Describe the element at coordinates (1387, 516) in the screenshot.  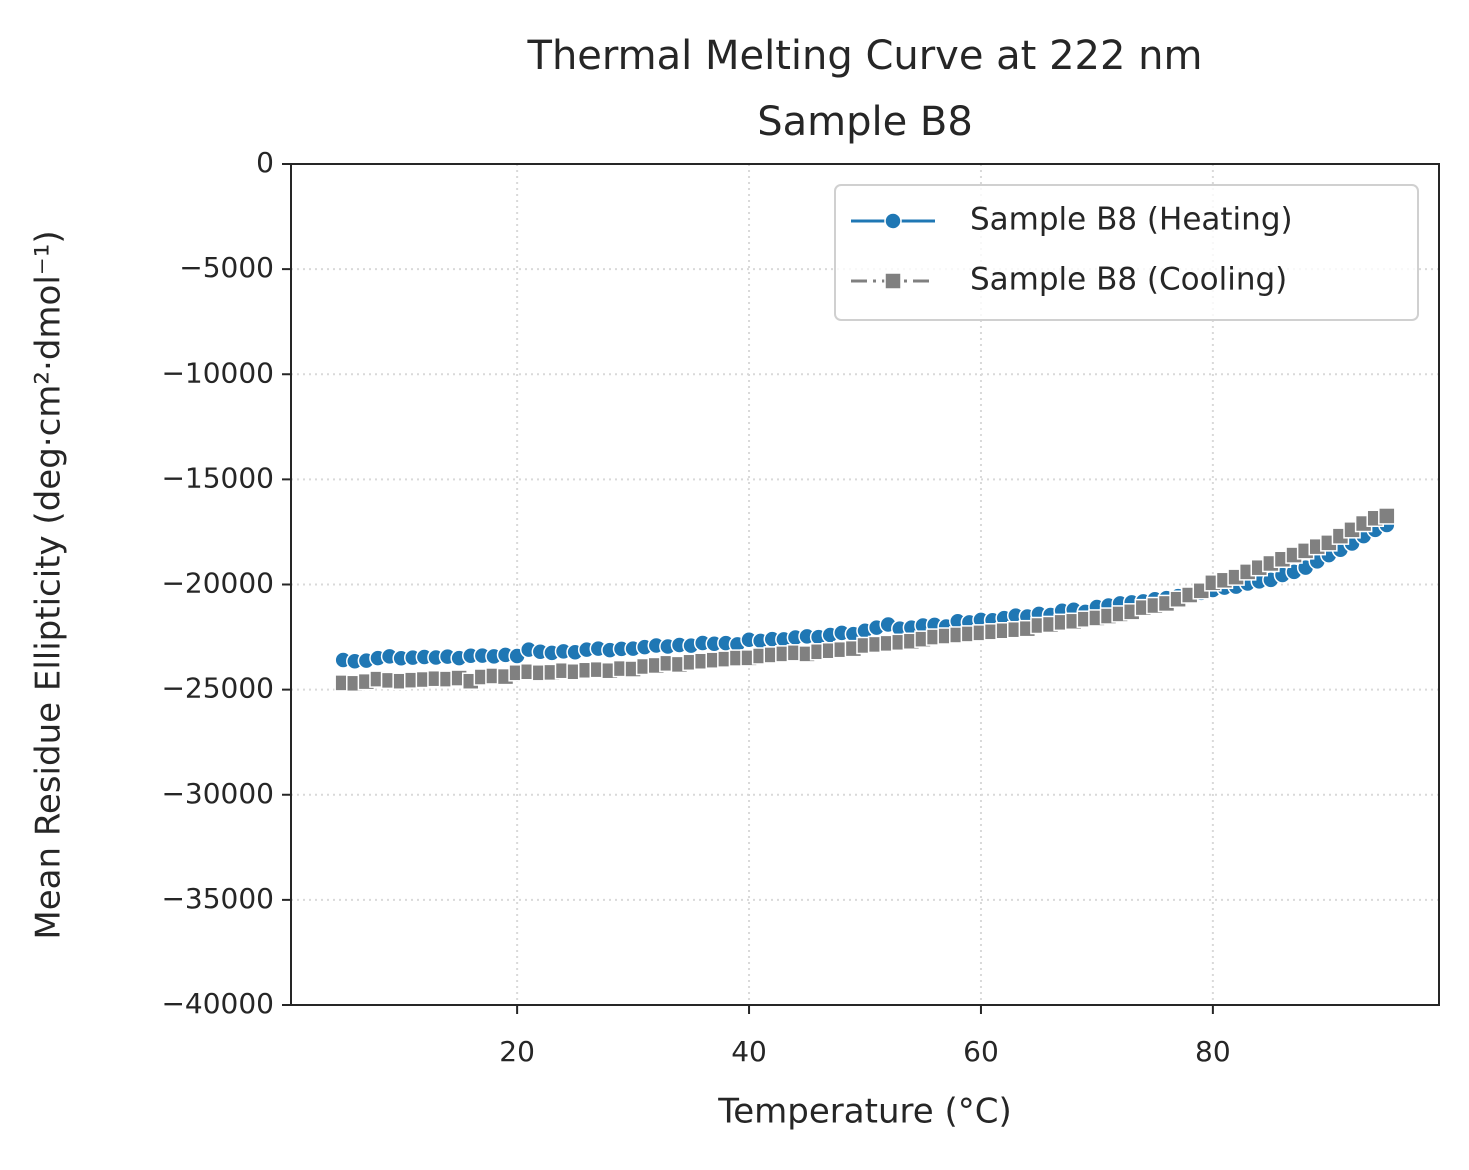
I see `marker` at that location.